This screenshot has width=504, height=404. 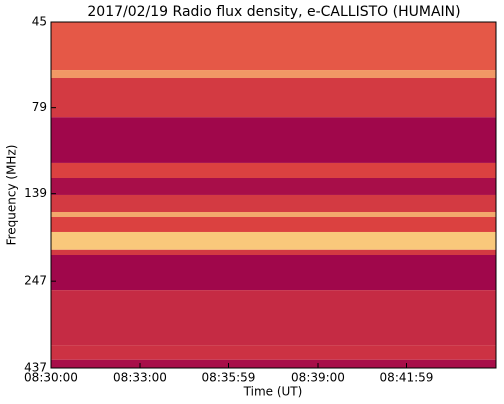 I want to click on x-tick-label: 08:41:59, so click(x=407, y=378).